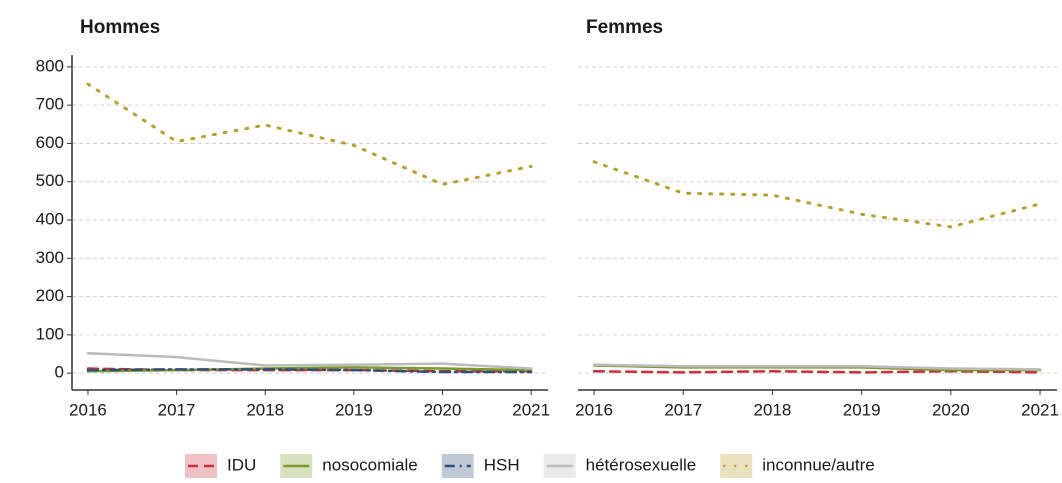 The height and width of the screenshot is (483, 1062). Describe the element at coordinates (502, 464) in the screenshot. I see `legend-label: HSH` at that location.